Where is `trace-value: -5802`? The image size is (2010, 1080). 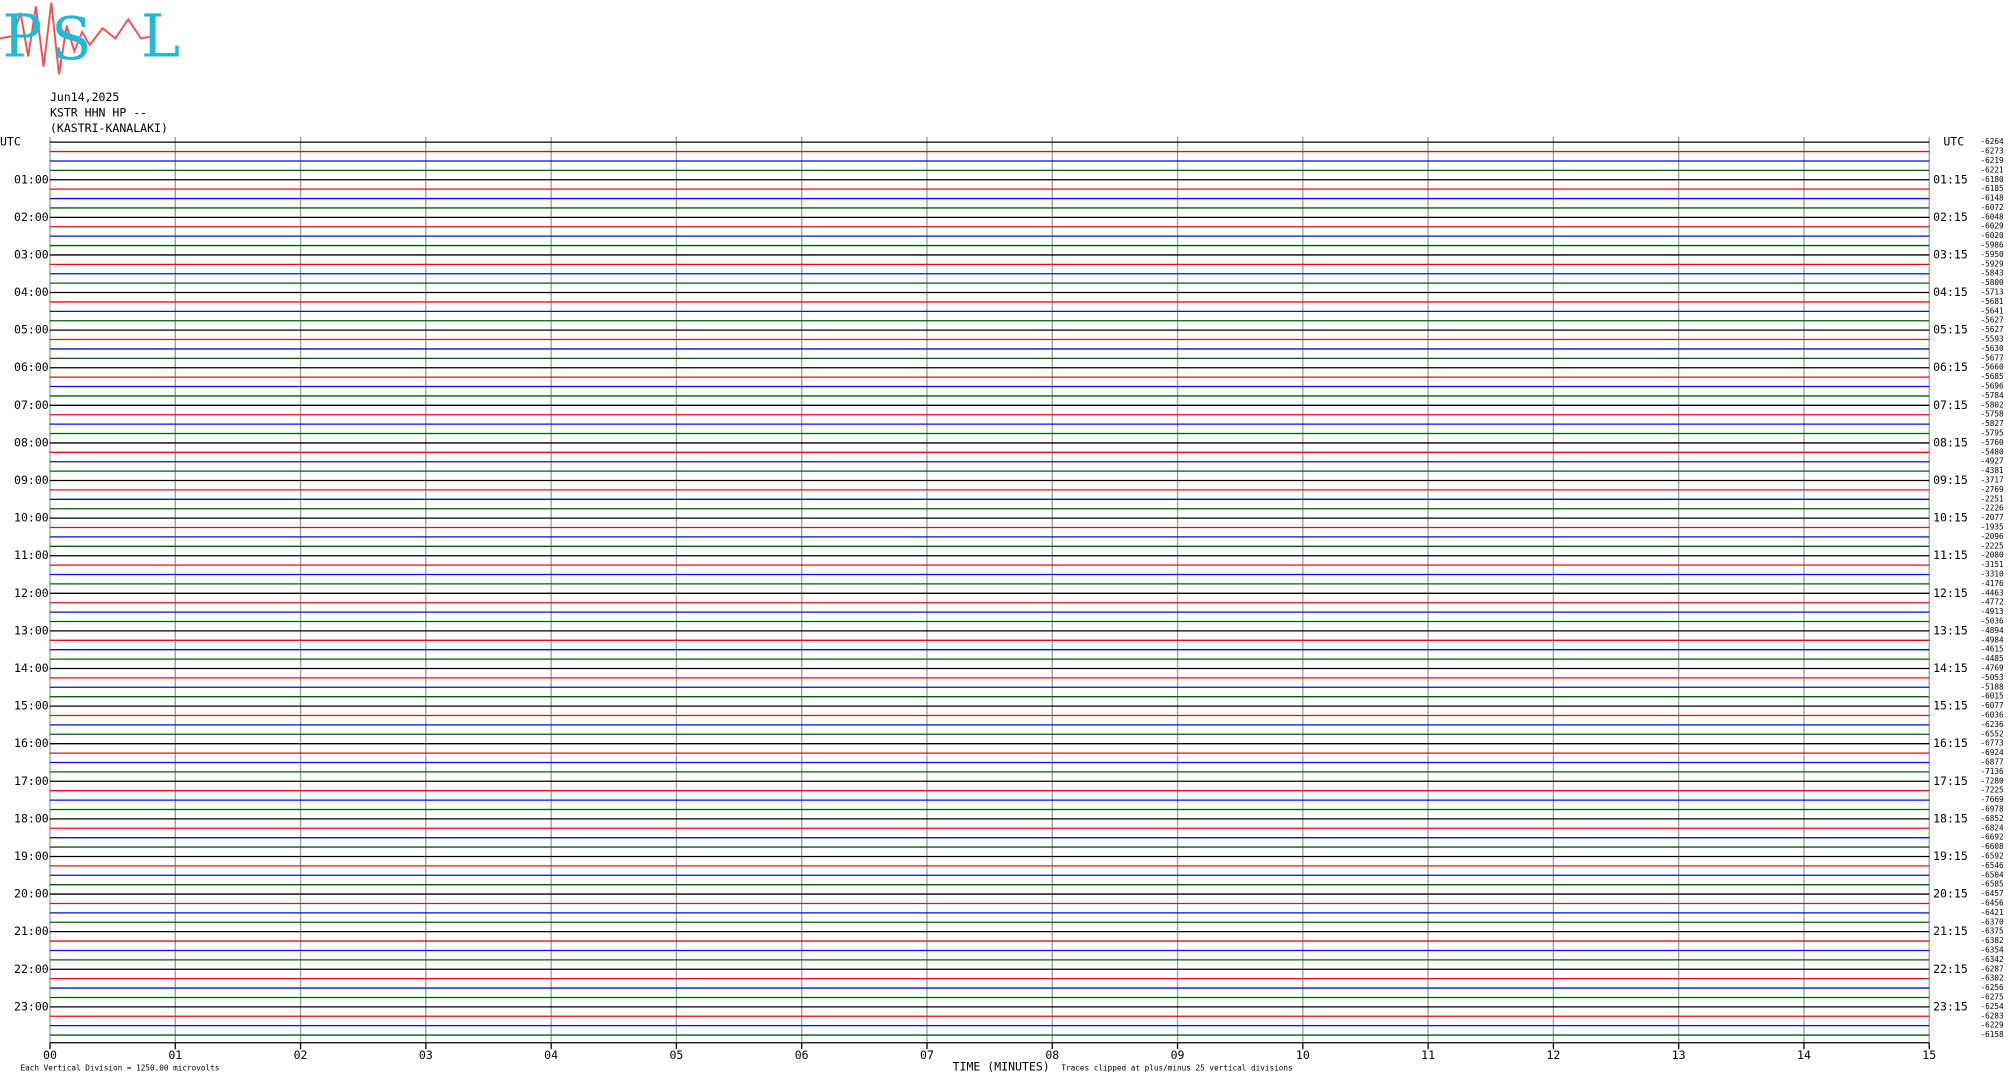
trace-value: -5802 is located at coordinates (1992, 404).